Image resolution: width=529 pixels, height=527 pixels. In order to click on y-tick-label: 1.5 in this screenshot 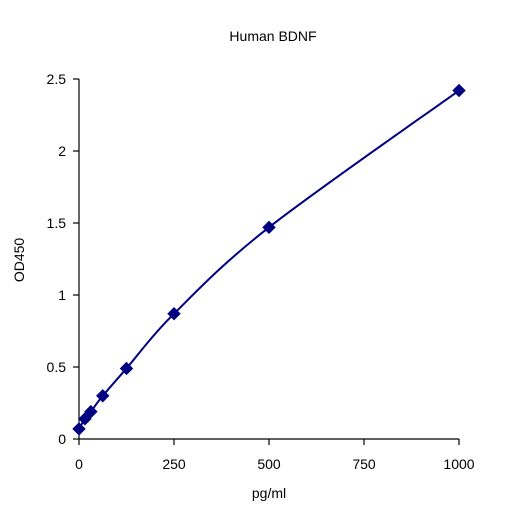, I will do `click(57, 223)`.